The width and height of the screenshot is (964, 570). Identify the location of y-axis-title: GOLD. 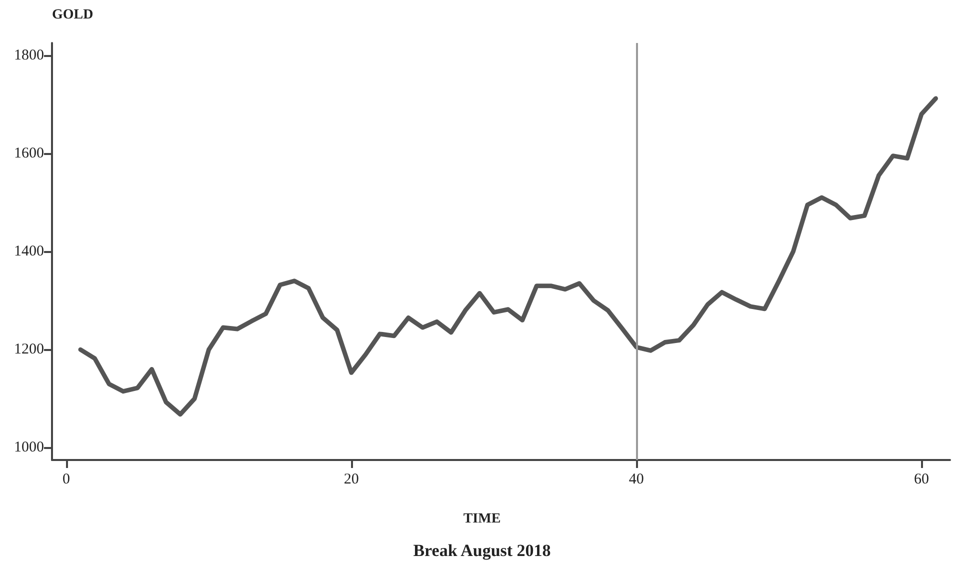
(73, 15).